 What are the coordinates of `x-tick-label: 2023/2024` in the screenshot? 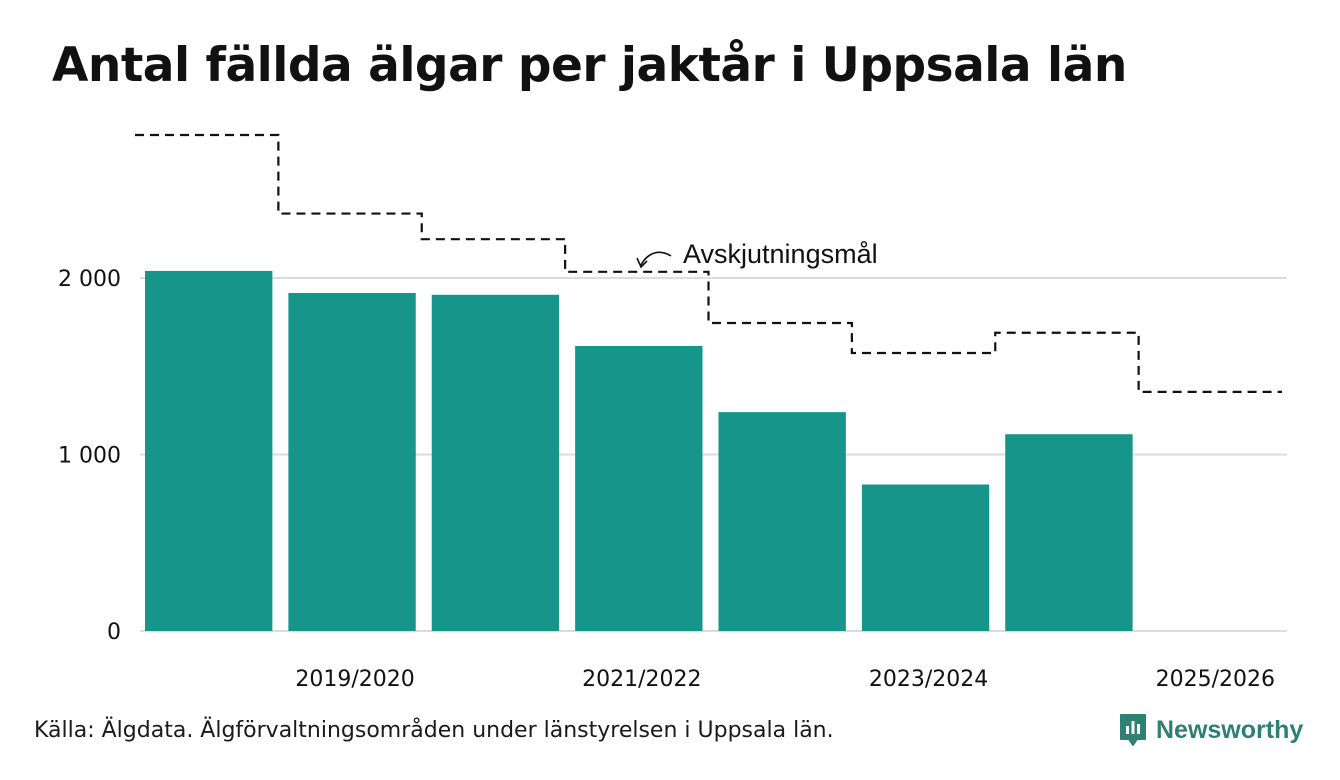 It's located at (928, 679).